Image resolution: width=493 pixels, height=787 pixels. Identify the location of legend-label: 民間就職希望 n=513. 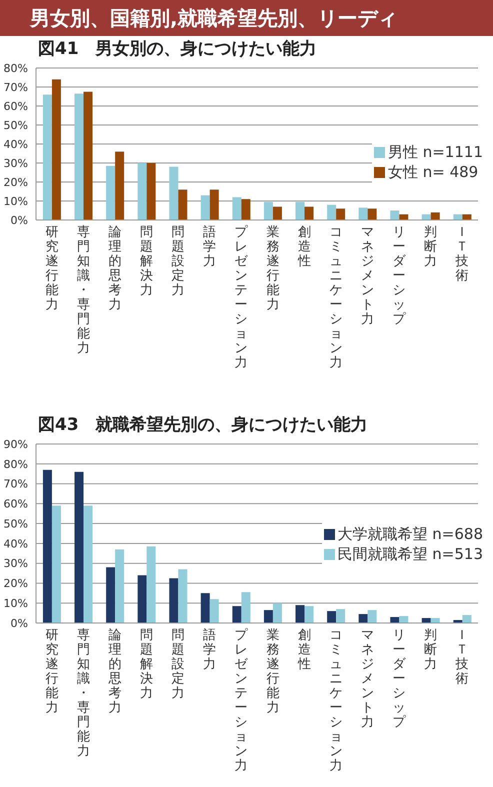
(410, 554).